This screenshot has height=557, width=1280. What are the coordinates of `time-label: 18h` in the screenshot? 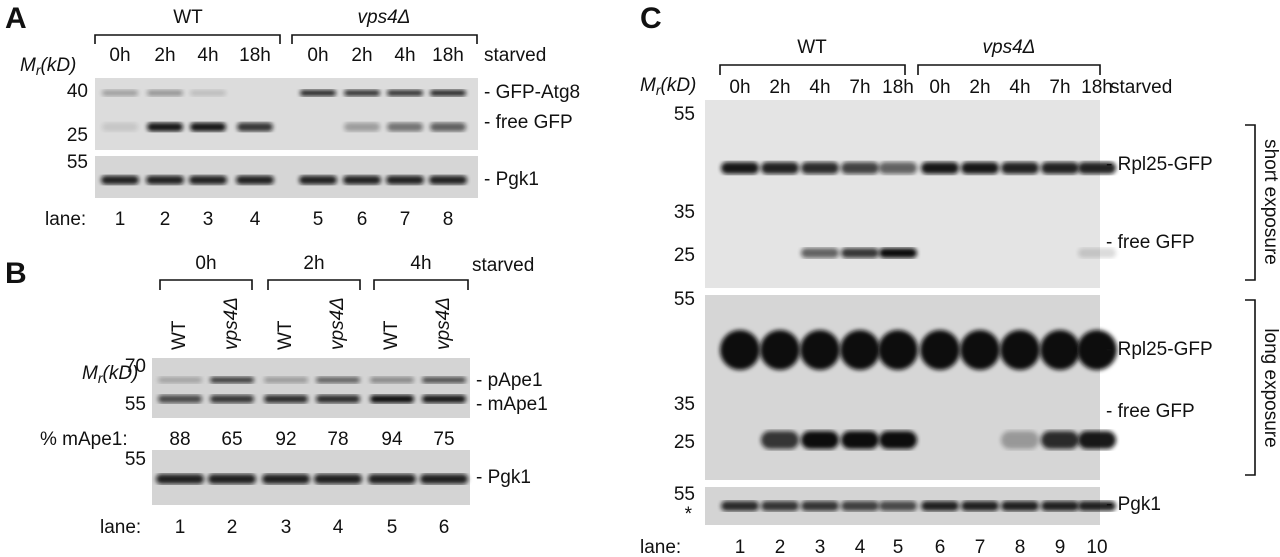 It's located at (448, 55).